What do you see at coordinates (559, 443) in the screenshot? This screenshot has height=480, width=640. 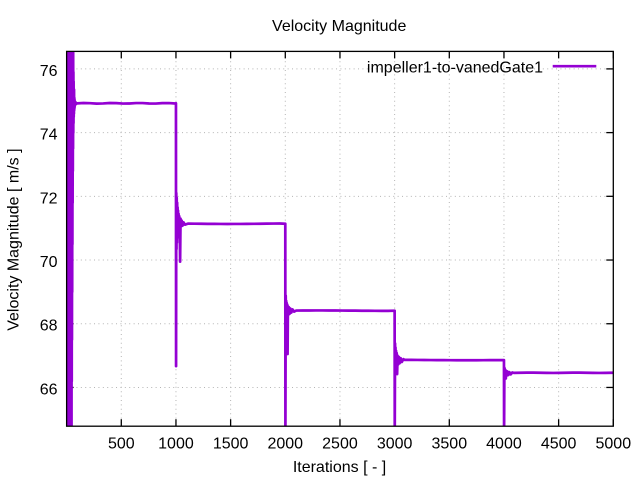 I see `svg-text: 4500` at bounding box center [559, 443].